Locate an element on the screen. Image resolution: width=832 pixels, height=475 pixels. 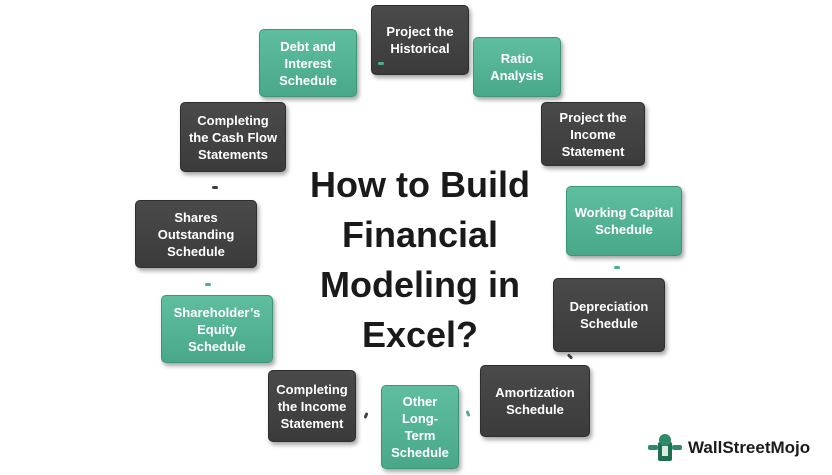
step-label: Shareholder’s Equity Schedule is located at coordinates (217, 329).